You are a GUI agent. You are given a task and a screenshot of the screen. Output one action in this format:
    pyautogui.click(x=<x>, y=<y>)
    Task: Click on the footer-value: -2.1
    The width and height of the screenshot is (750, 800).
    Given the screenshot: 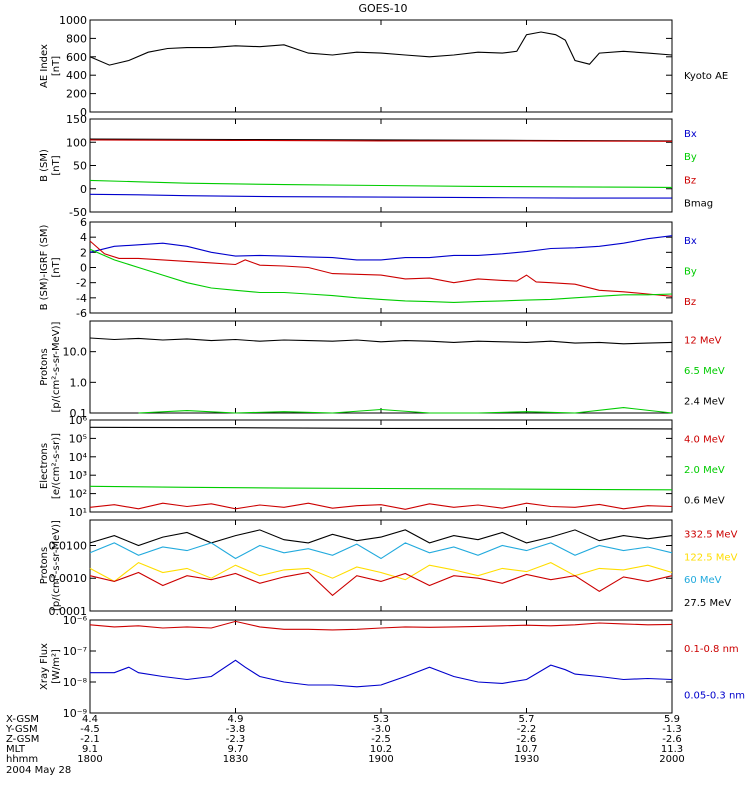 What is the action you would take?
    pyautogui.click(x=90, y=739)
    